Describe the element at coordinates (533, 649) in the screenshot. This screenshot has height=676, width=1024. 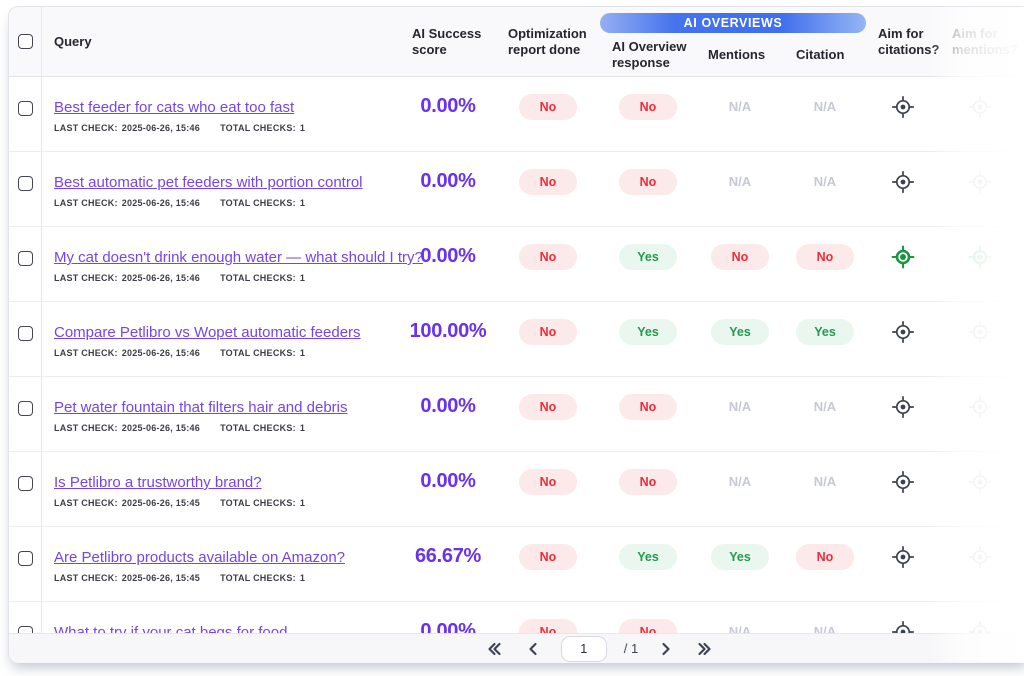
I see `chevron-left-icon` at that location.